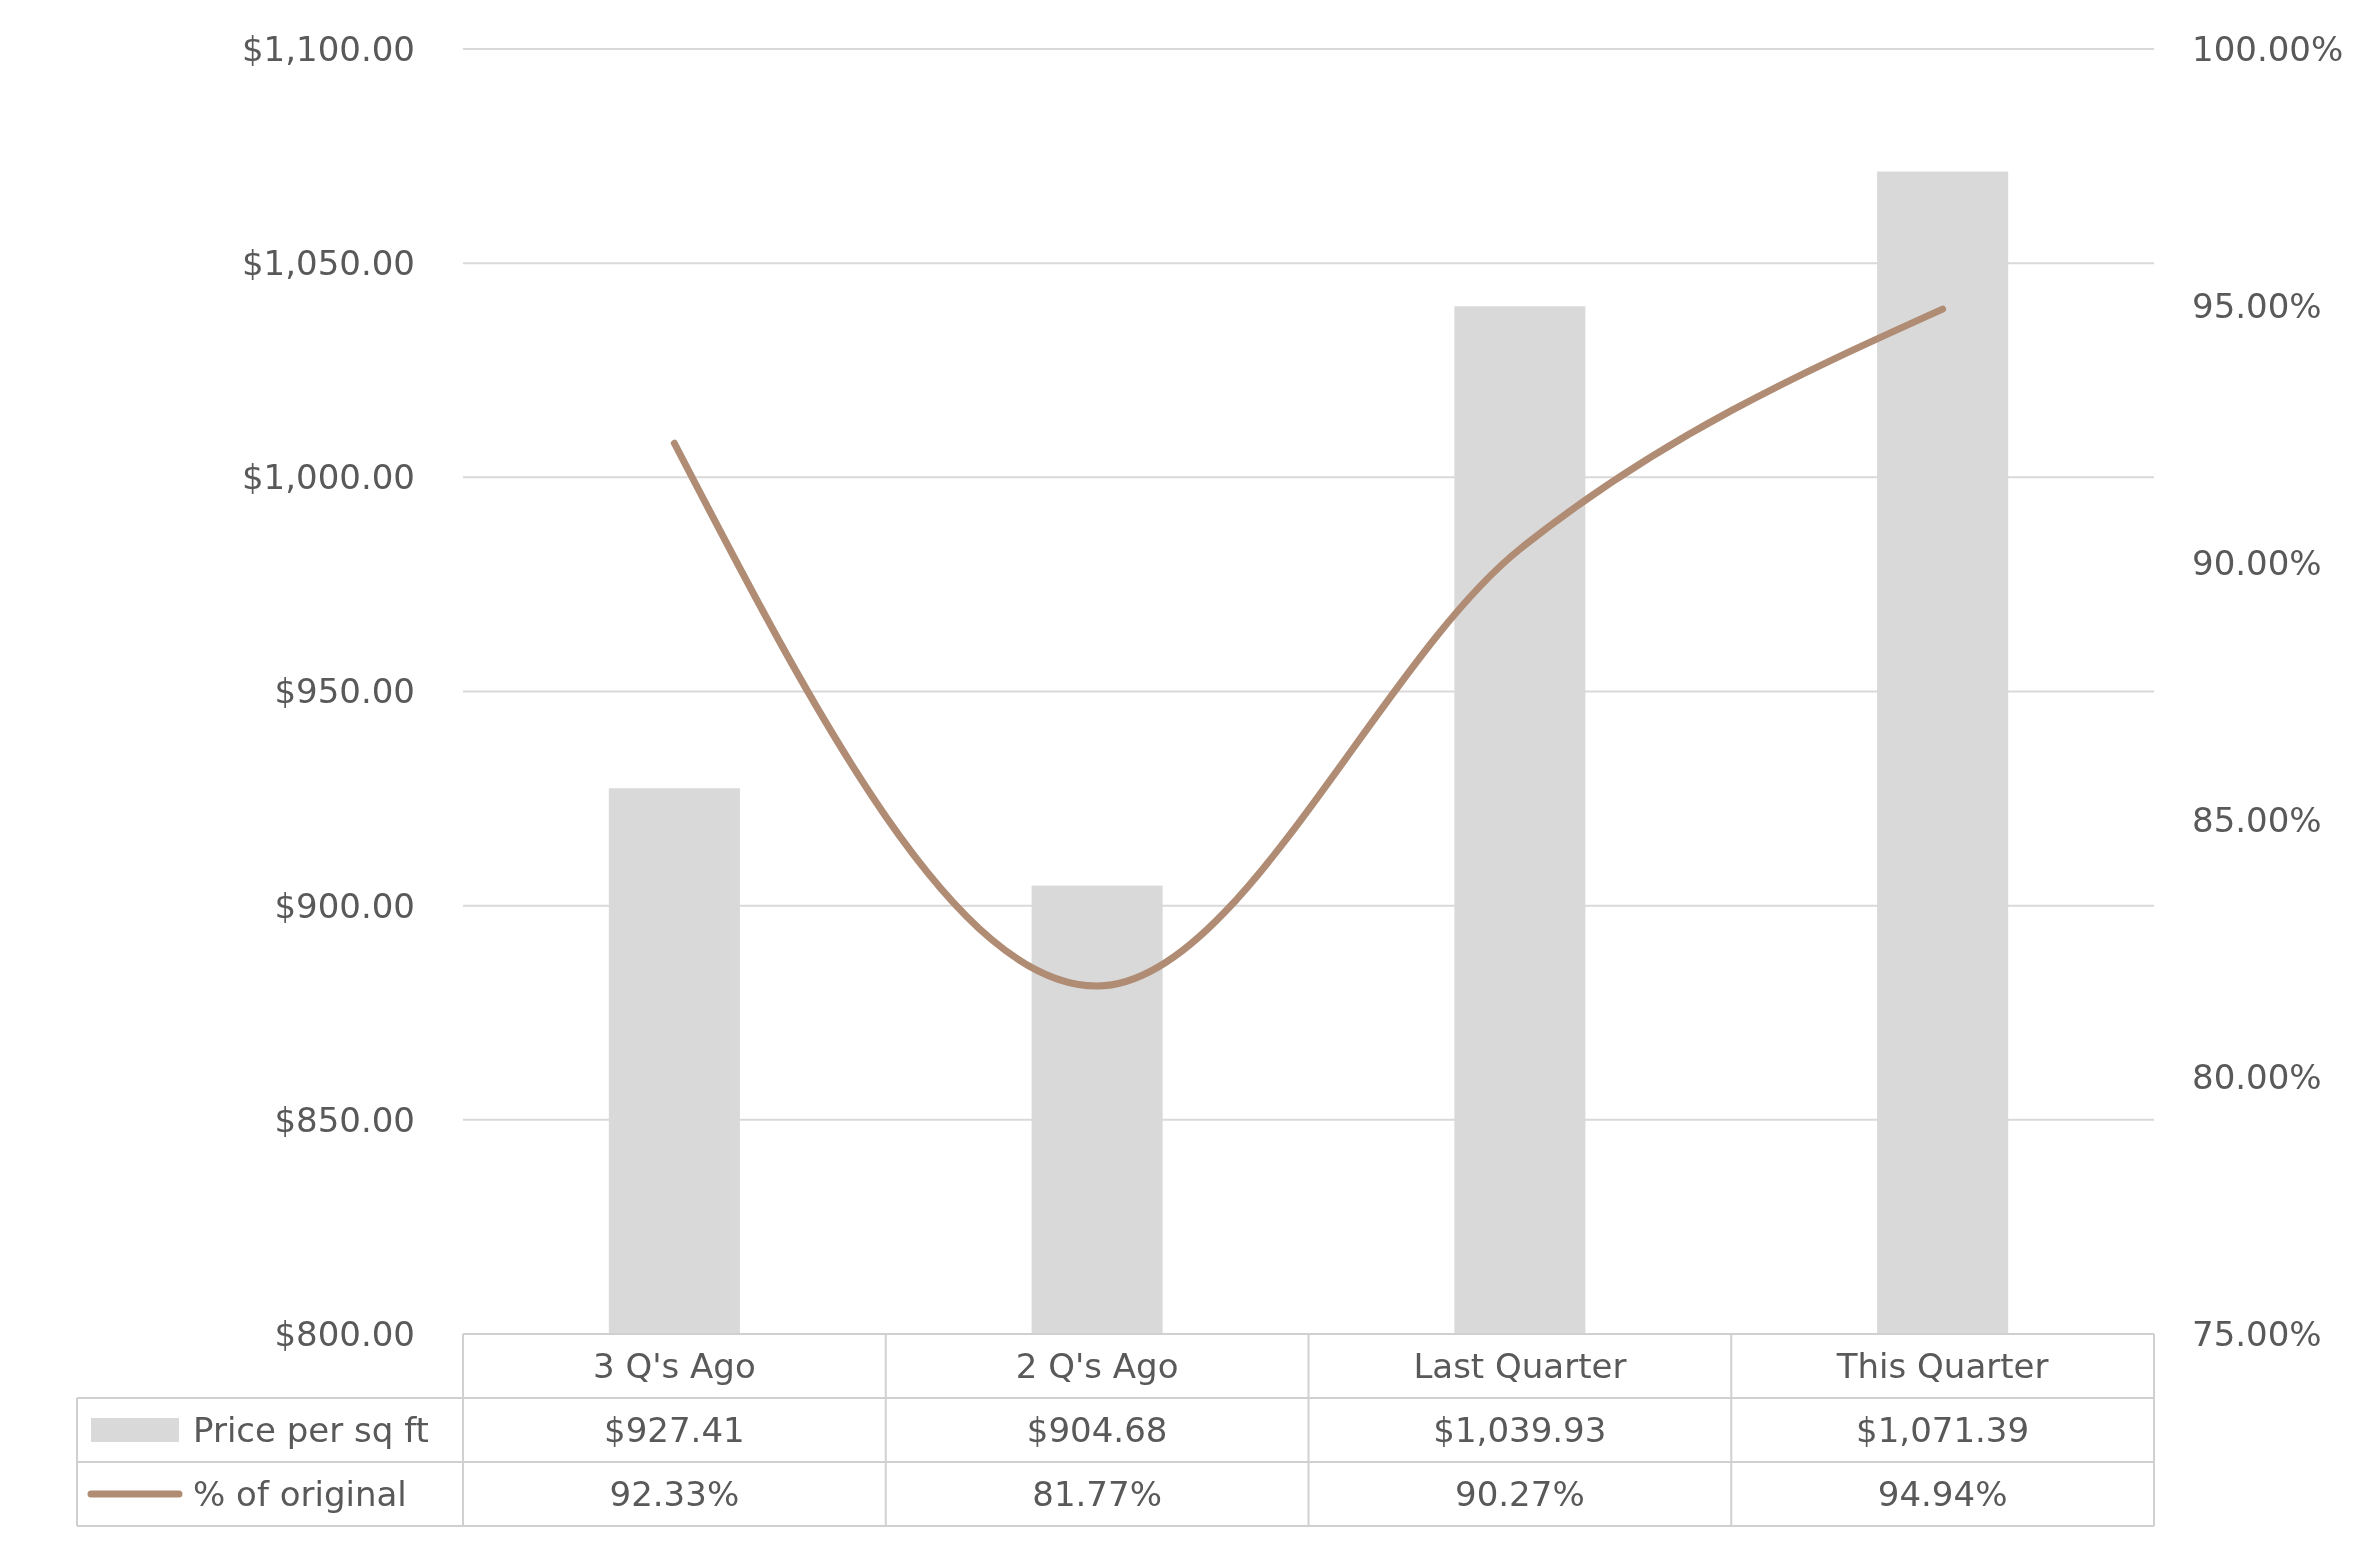 The width and height of the screenshot is (2379, 1550). What do you see at coordinates (2257, 1076) in the screenshot?
I see `y2-tick-label: 80.00%` at bounding box center [2257, 1076].